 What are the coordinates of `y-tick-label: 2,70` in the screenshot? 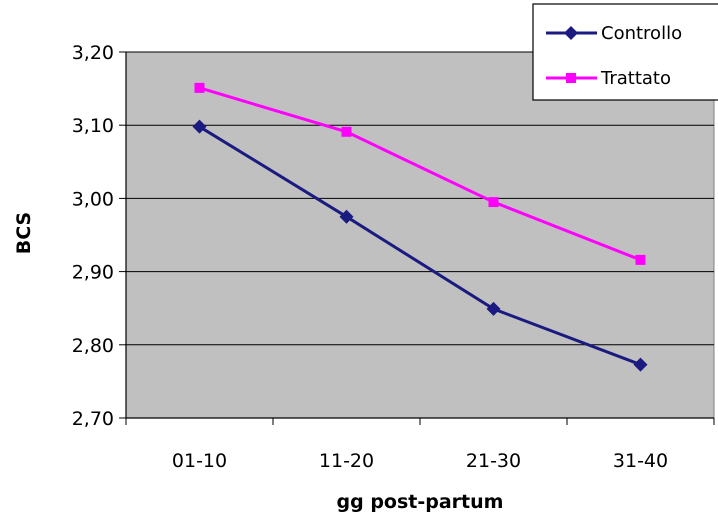 It's located at (93, 419).